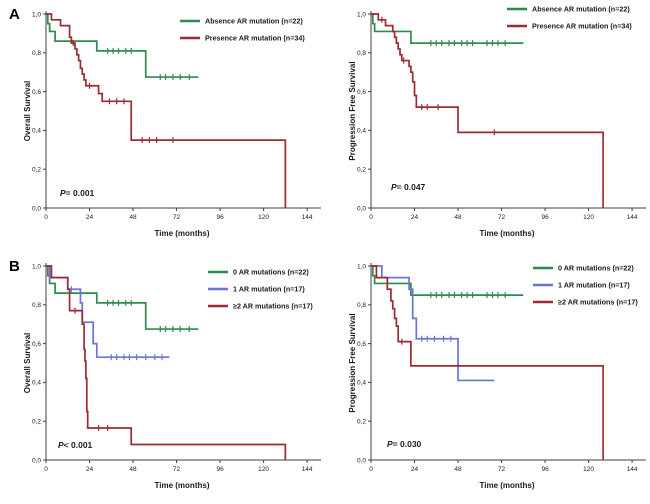  Describe the element at coordinates (404, 444) in the screenshot. I see `p-value-label: P= 0.030` at that location.